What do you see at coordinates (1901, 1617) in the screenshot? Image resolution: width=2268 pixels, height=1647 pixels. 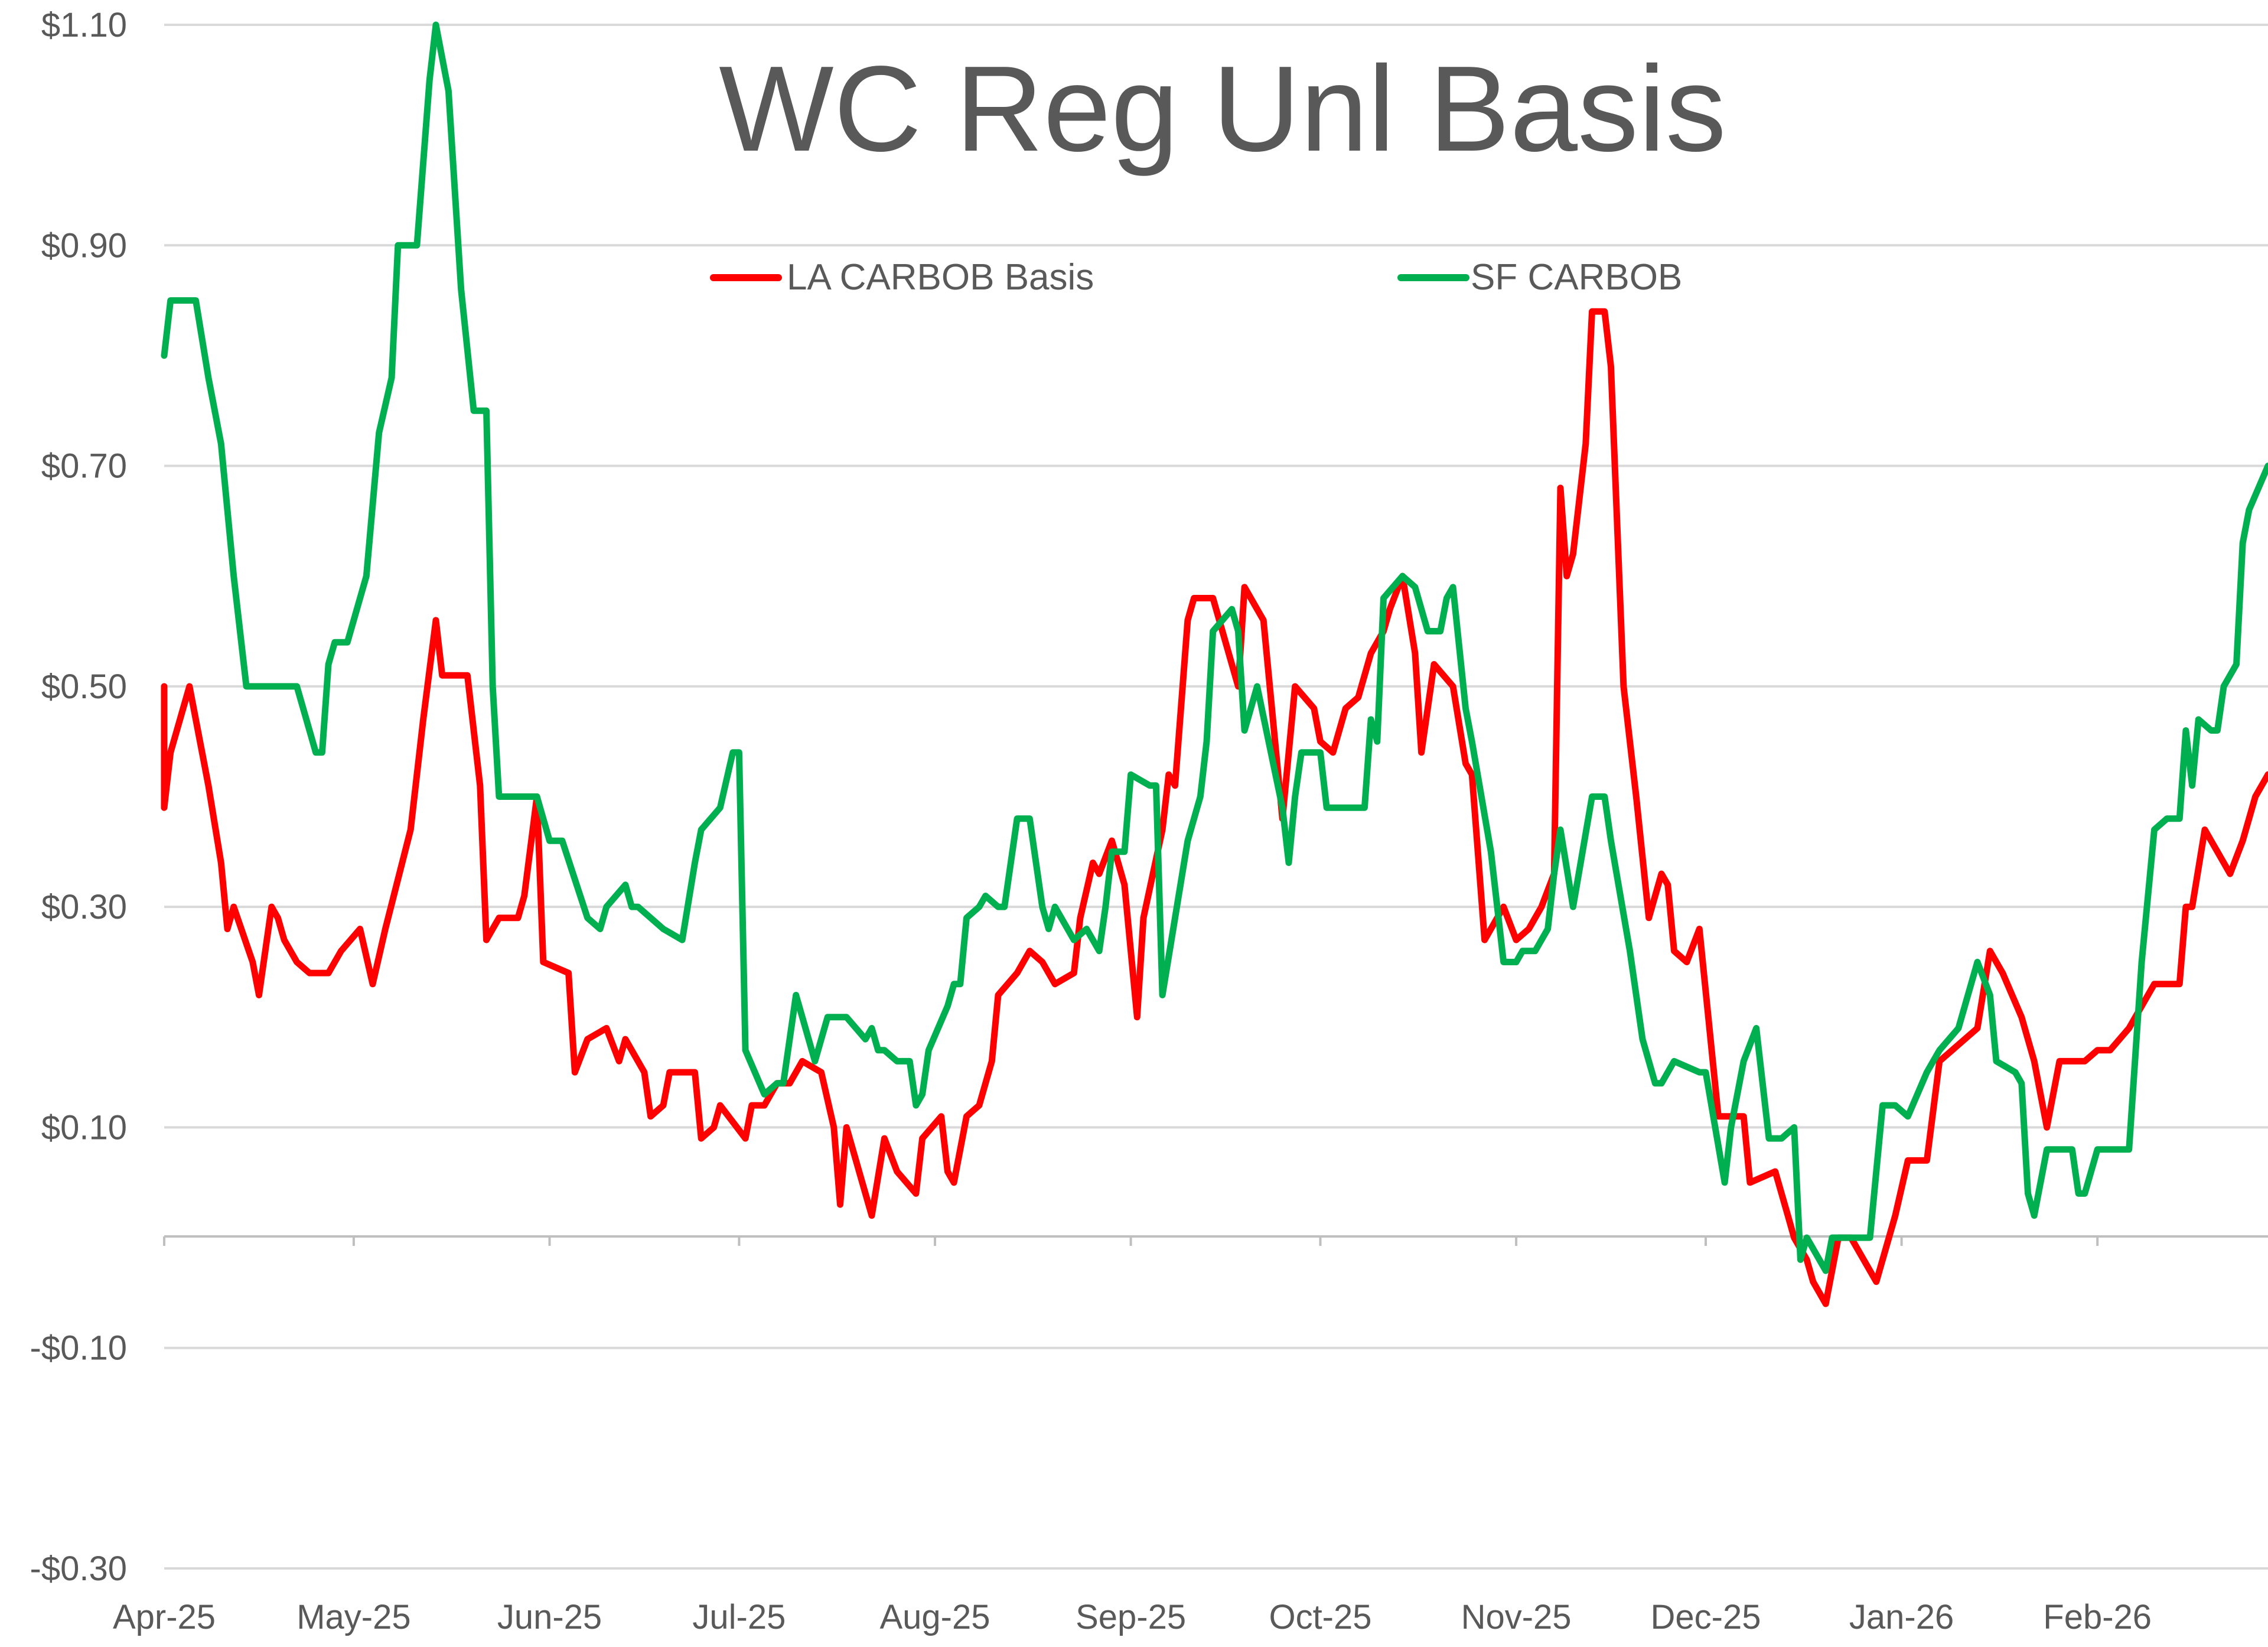 I see `x-tick-label: Jan-26` at bounding box center [1901, 1617].